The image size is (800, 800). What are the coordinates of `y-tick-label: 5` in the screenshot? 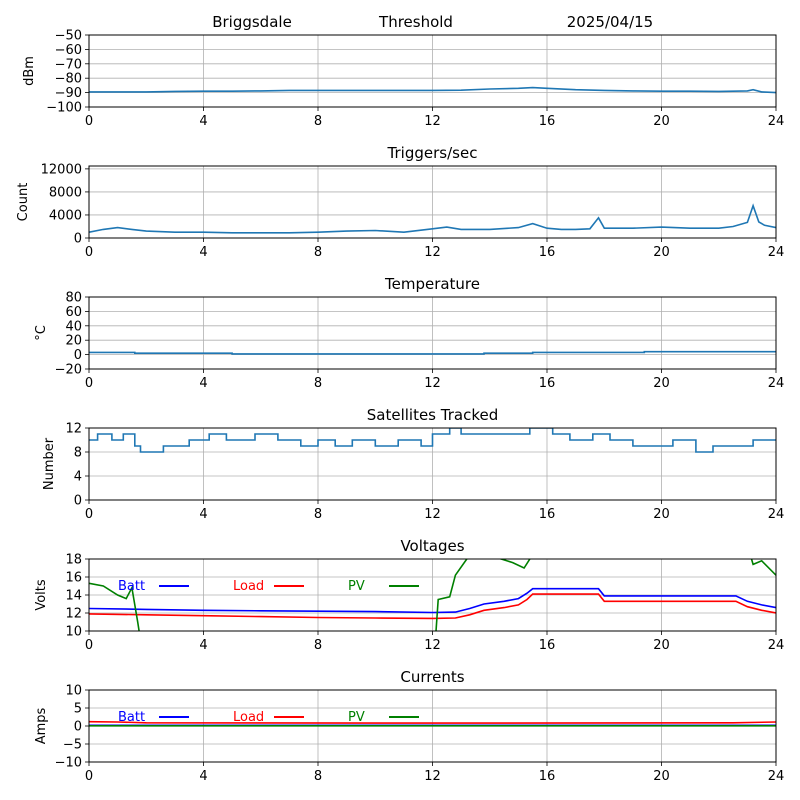 It's located at (78, 709).